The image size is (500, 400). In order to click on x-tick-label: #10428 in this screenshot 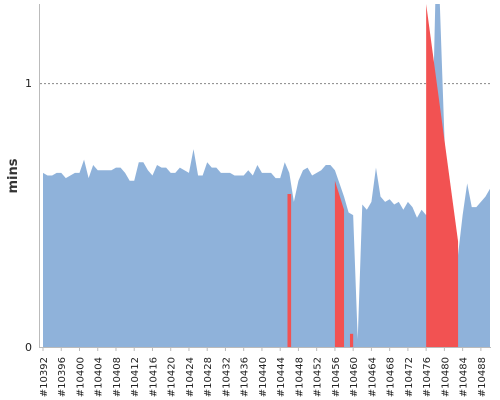, I will do `click(208, 377)`.